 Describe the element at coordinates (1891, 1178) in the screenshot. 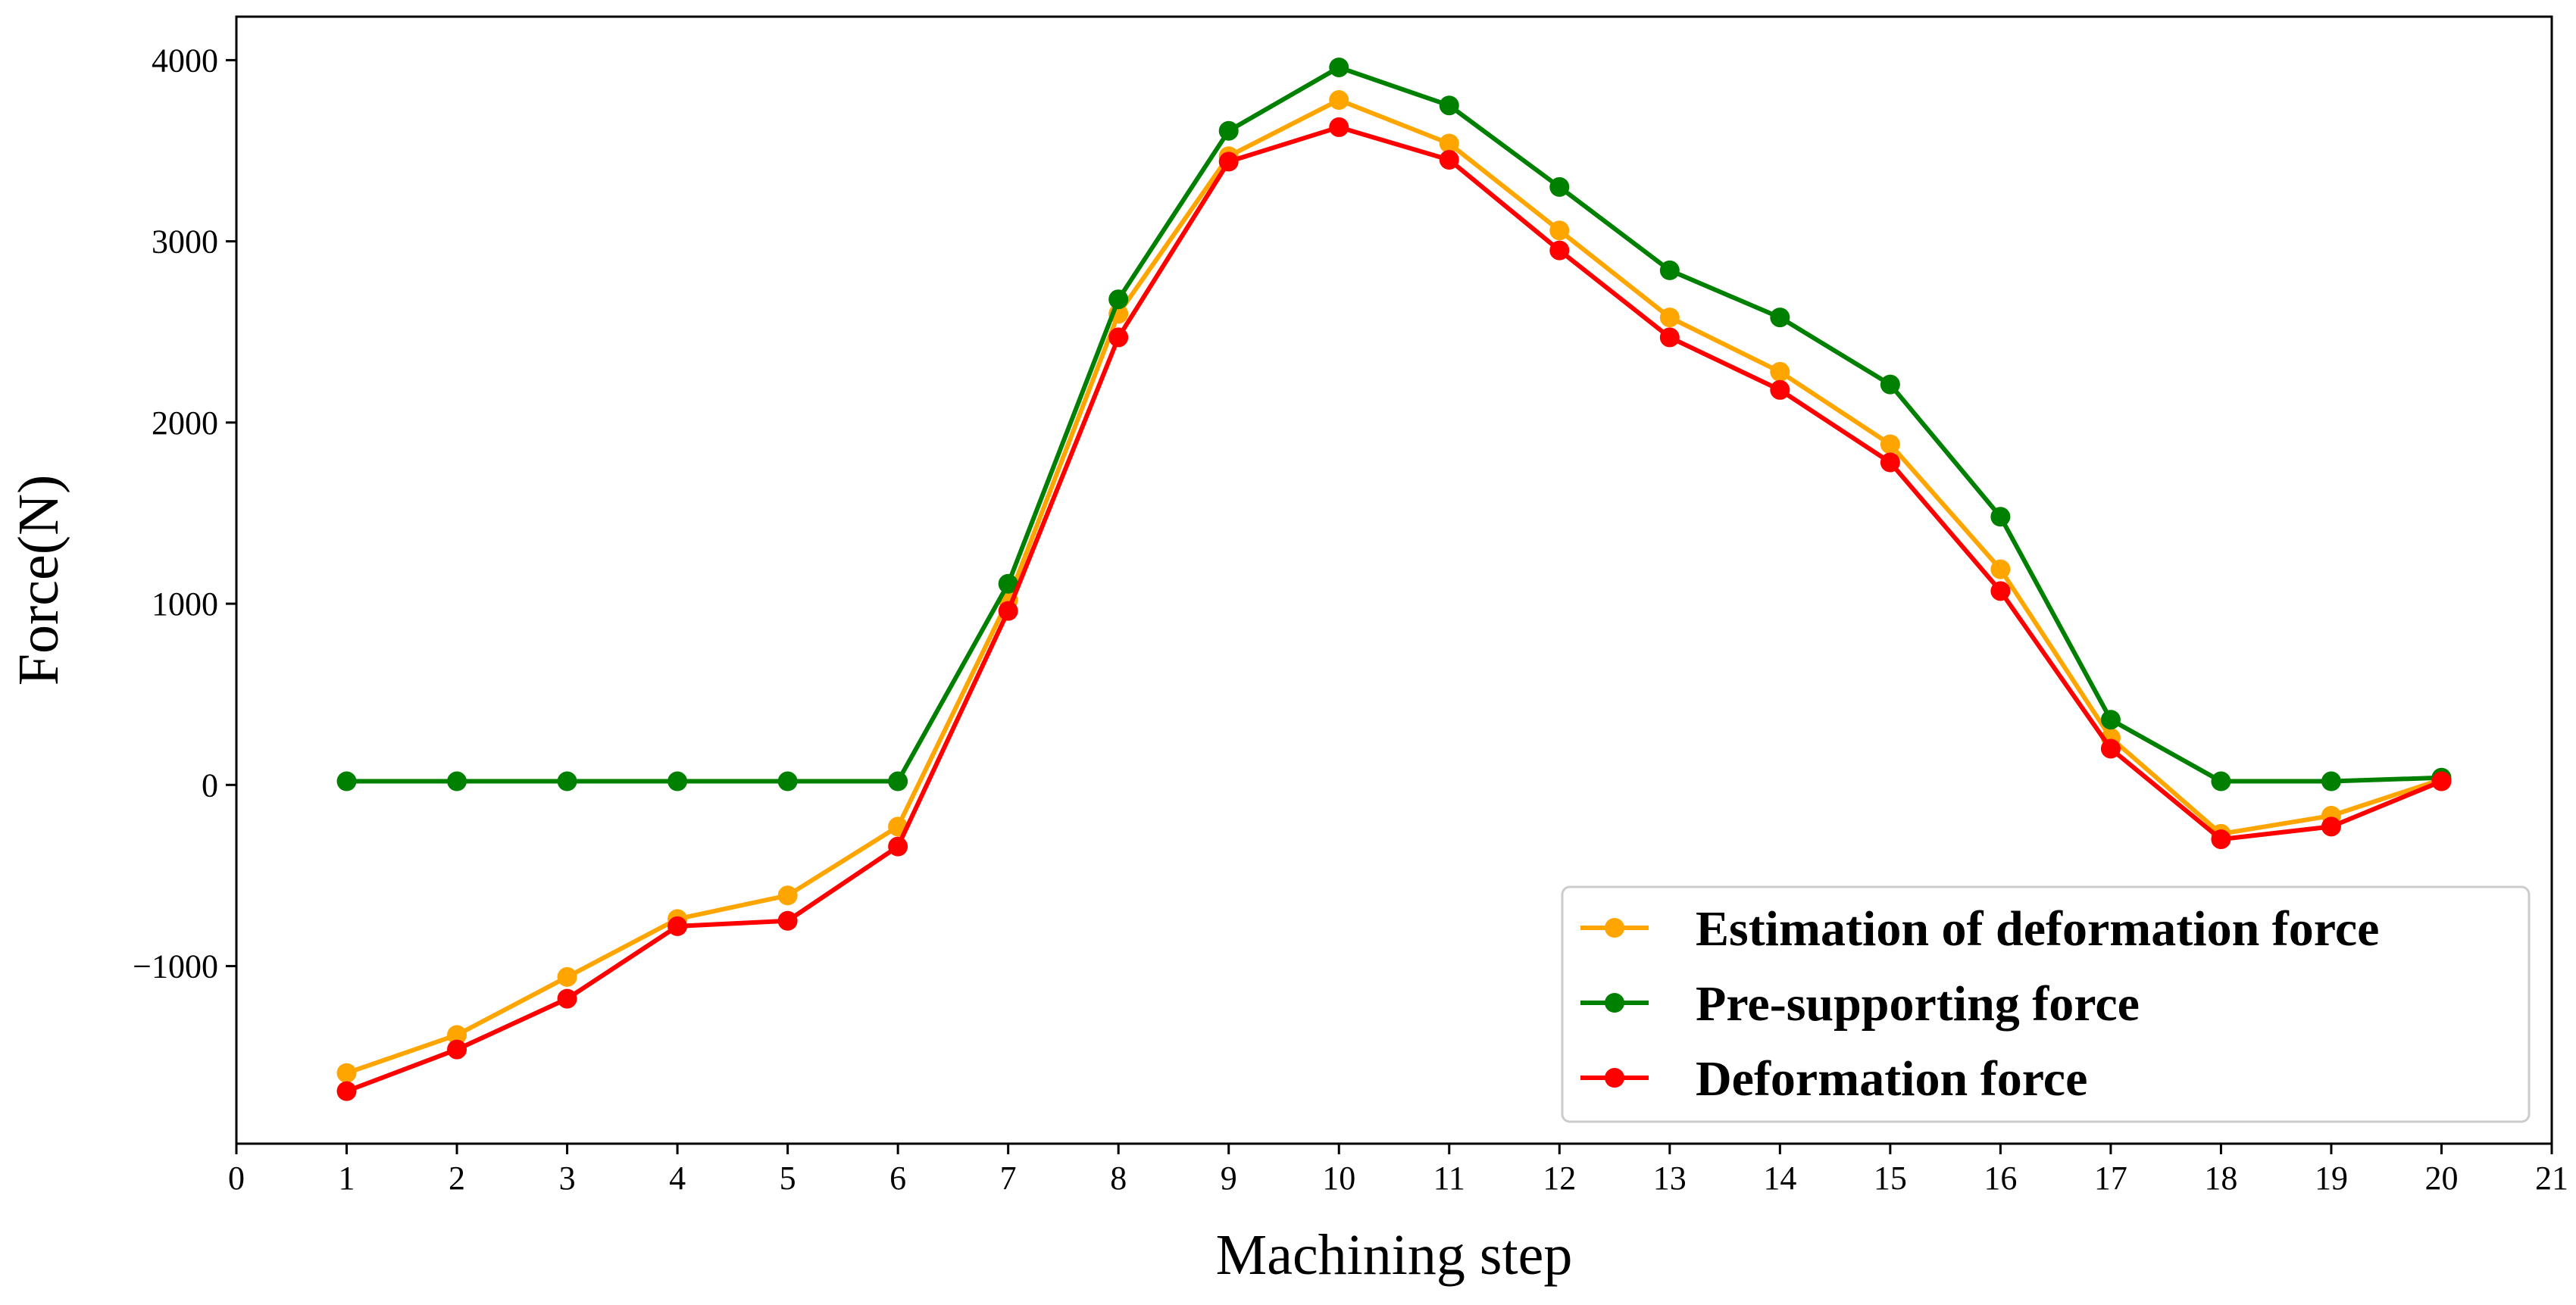

I see `x-tick-label-15: 15` at that location.